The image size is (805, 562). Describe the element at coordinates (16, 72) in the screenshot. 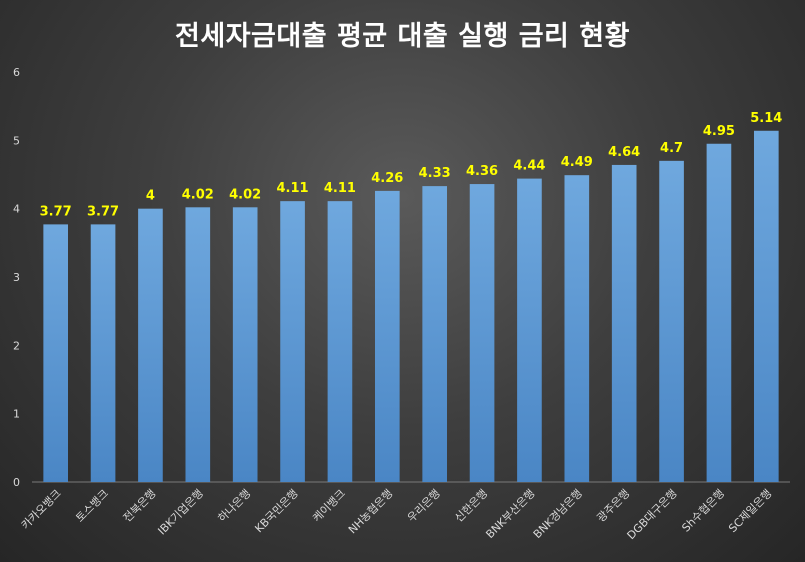

I see `y-tick-label: 6` at that location.